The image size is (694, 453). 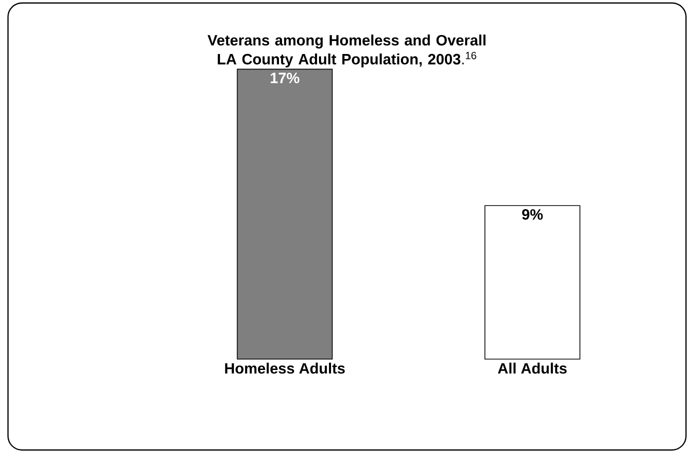 I want to click on data-label: 9%, so click(x=532, y=214).